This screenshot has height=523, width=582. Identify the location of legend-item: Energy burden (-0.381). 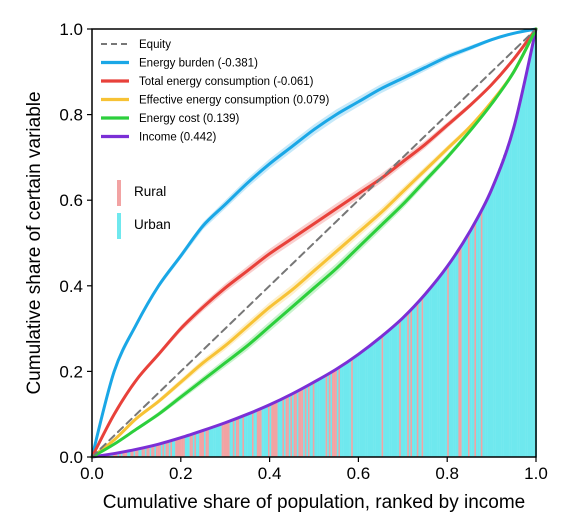
(179, 64).